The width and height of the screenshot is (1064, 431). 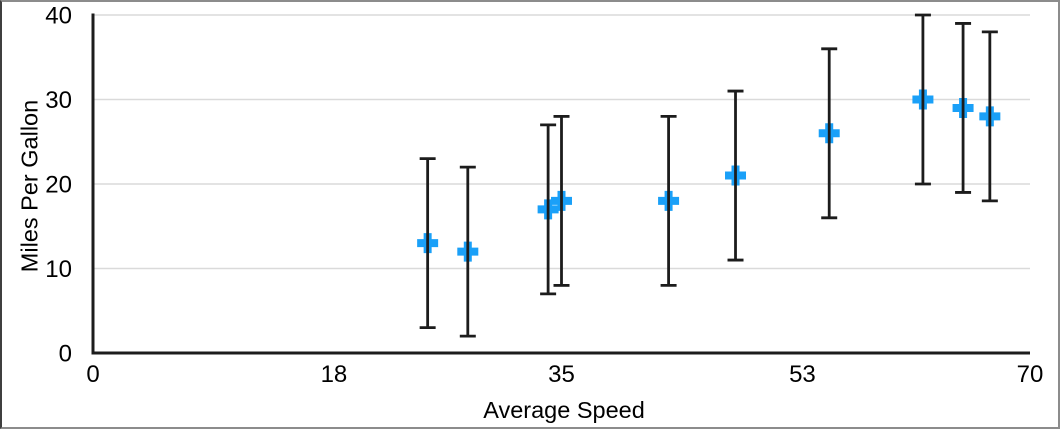 What do you see at coordinates (1030, 374) in the screenshot?
I see `x-axis-tick-label: 70` at bounding box center [1030, 374].